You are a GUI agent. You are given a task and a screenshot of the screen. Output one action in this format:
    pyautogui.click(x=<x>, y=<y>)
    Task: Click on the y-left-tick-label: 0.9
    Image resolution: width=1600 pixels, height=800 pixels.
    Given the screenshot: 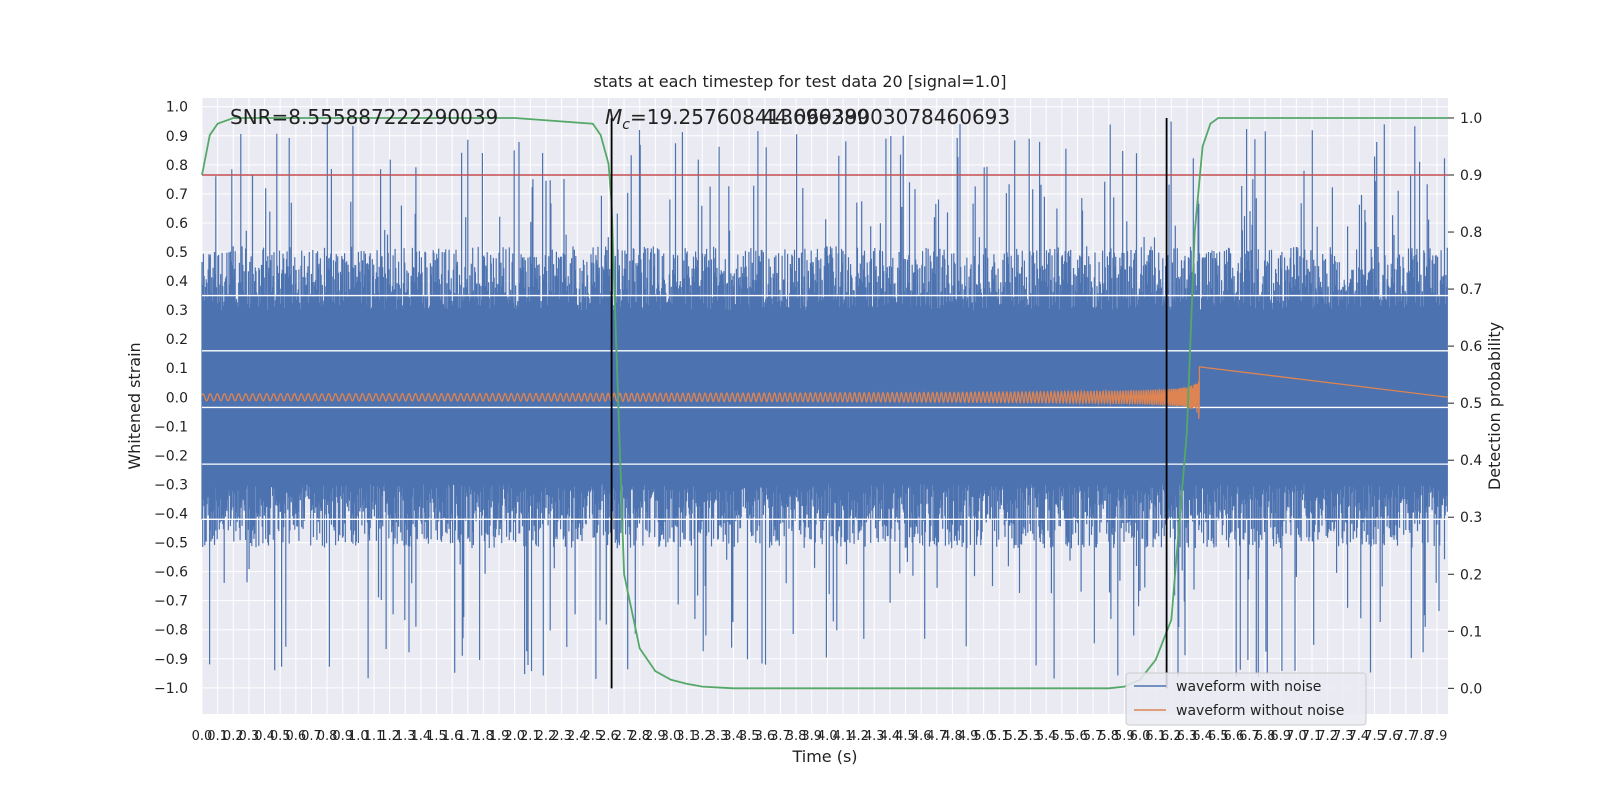 What is the action you would take?
    pyautogui.click(x=177, y=137)
    